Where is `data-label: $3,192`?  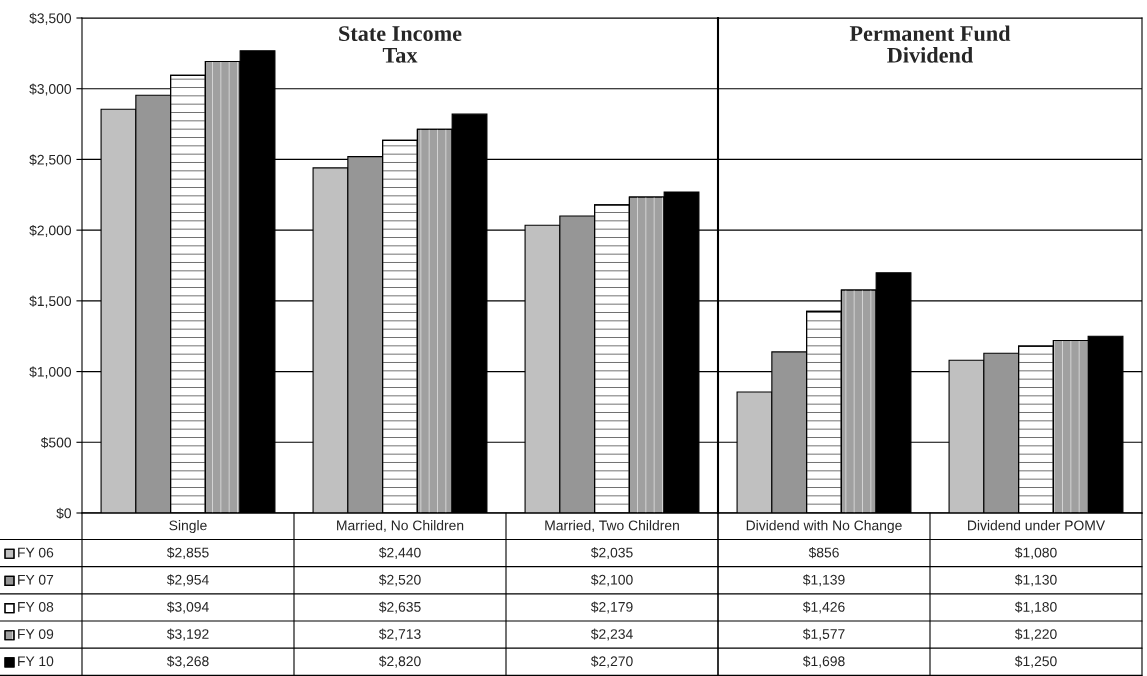
data-label: $3,192 is located at coordinates (187, 634).